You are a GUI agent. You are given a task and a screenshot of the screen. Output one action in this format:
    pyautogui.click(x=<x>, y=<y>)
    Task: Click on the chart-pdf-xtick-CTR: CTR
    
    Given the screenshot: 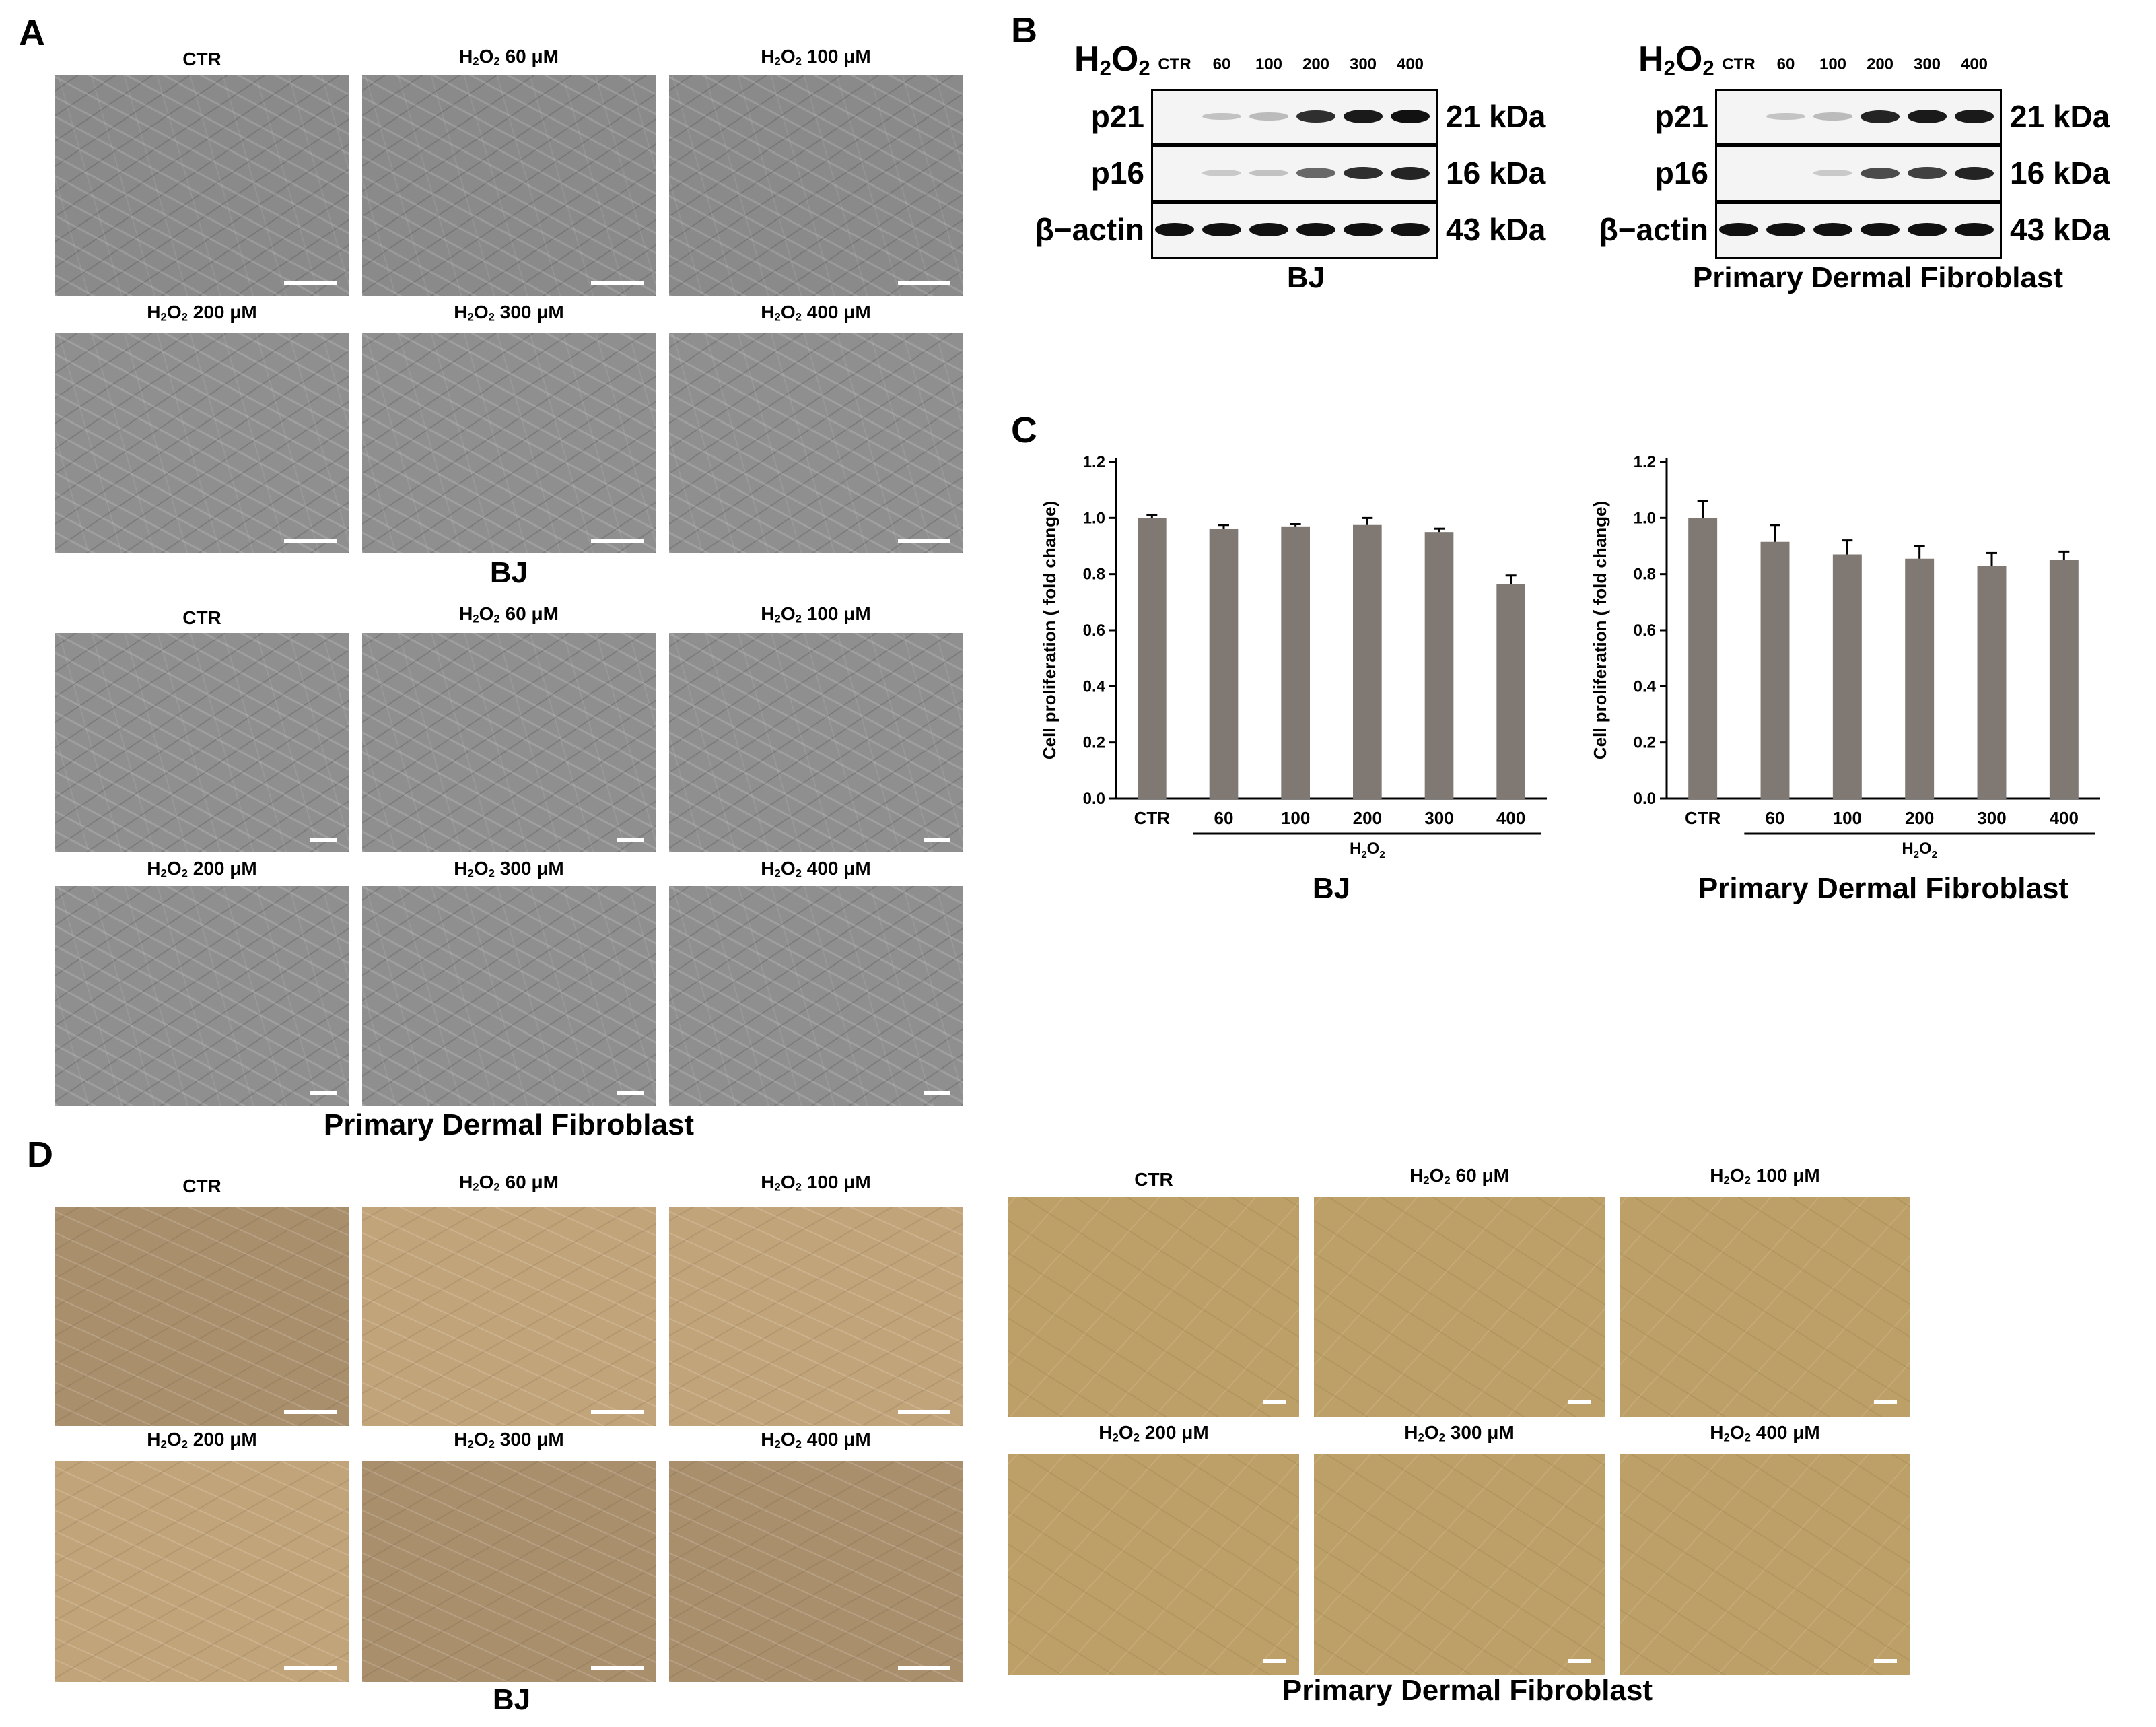 What is the action you would take?
    pyautogui.click(x=1703, y=818)
    